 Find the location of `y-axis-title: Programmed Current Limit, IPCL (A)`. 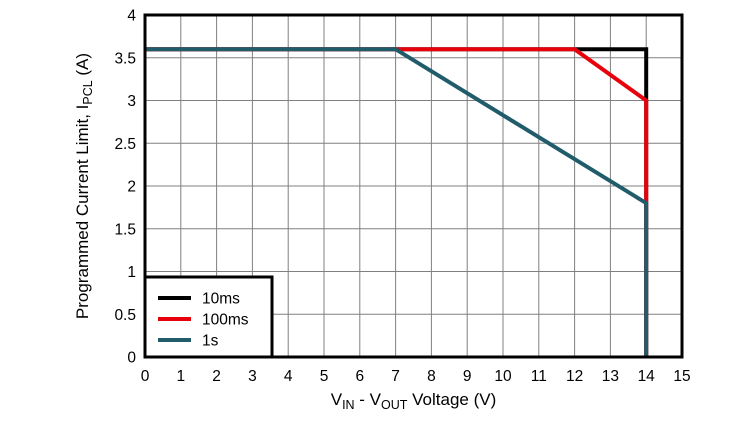

y-axis-title: Programmed Current Limit, IPCL (A) is located at coordinates (84, 186).